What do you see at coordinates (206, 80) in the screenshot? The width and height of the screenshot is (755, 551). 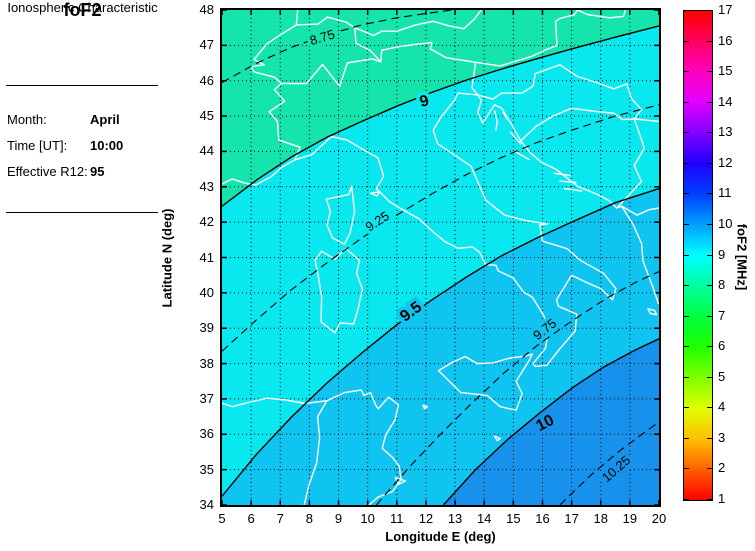 I see `y-tick-label: 46` at bounding box center [206, 80].